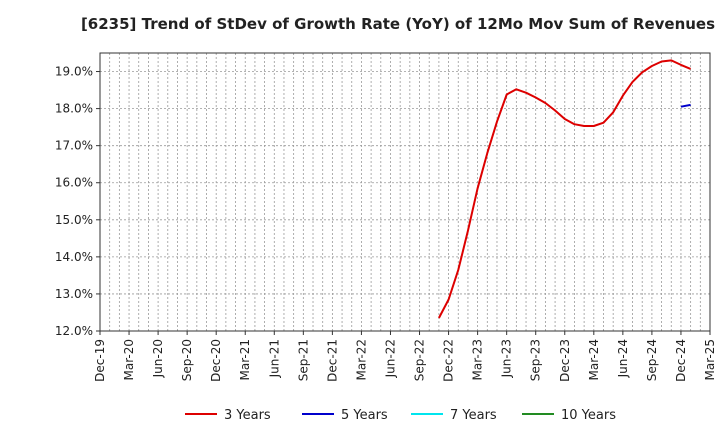 This screenshot has height=440, width=720. What do you see at coordinates (158, 358) in the screenshot?
I see `x-tick-label: Jun-20` at bounding box center [158, 358].